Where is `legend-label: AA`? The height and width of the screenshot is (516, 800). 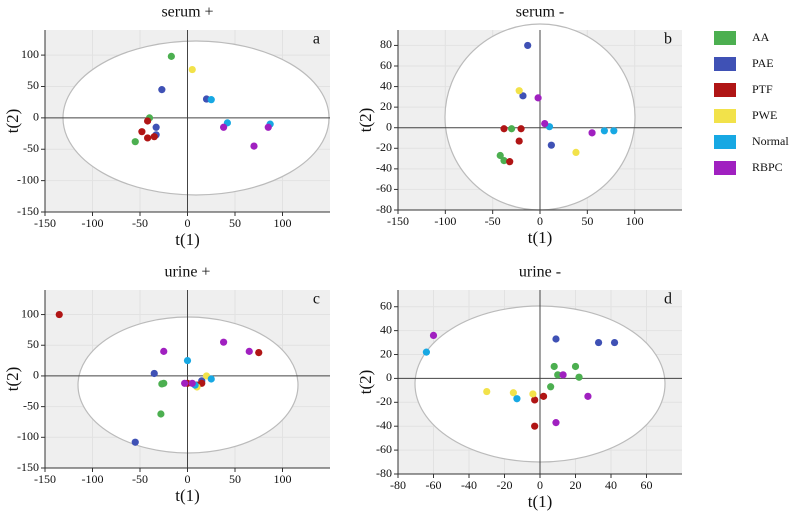 legend-label: AA is located at coordinates (761, 37).